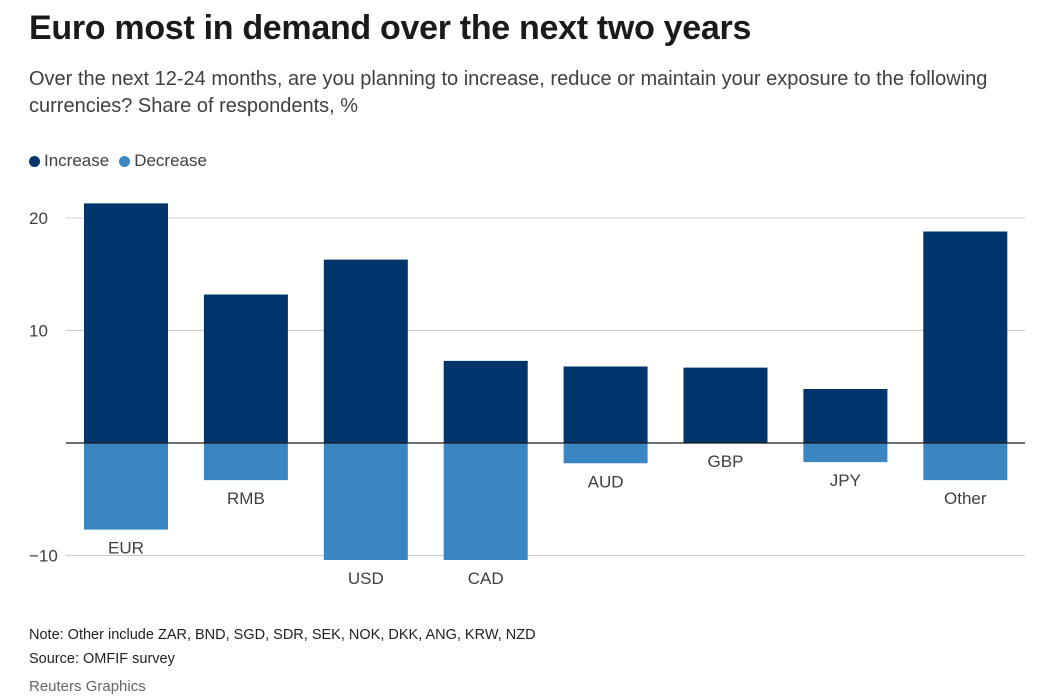  Describe the element at coordinates (485, 401) in the screenshot. I see `bar-increase-cad` at that location.